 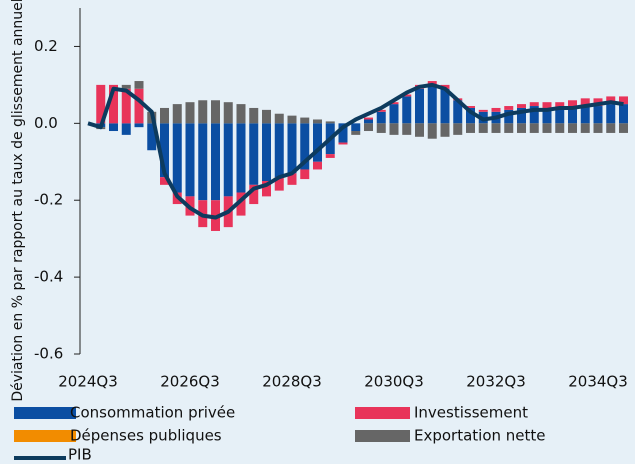 What do you see at coordinates (46, 46) in the screenshot?
I see `y-tick-label: 0.2` at bounding box center [46, 46].